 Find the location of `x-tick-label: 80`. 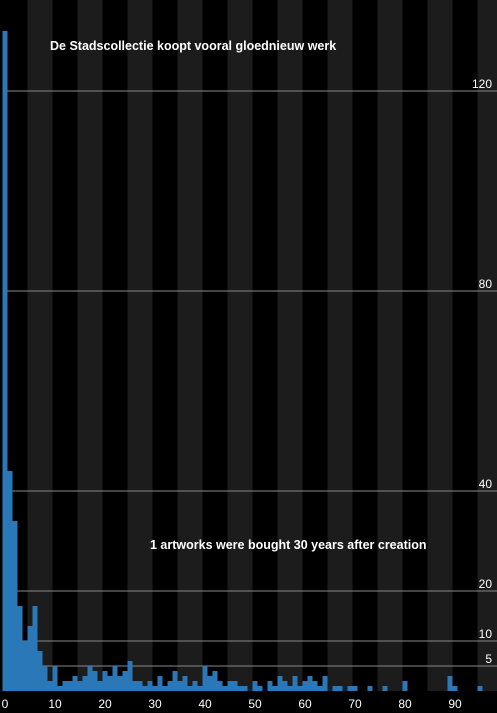

x-tick-label: 80 is located at coordinates (405, 704).